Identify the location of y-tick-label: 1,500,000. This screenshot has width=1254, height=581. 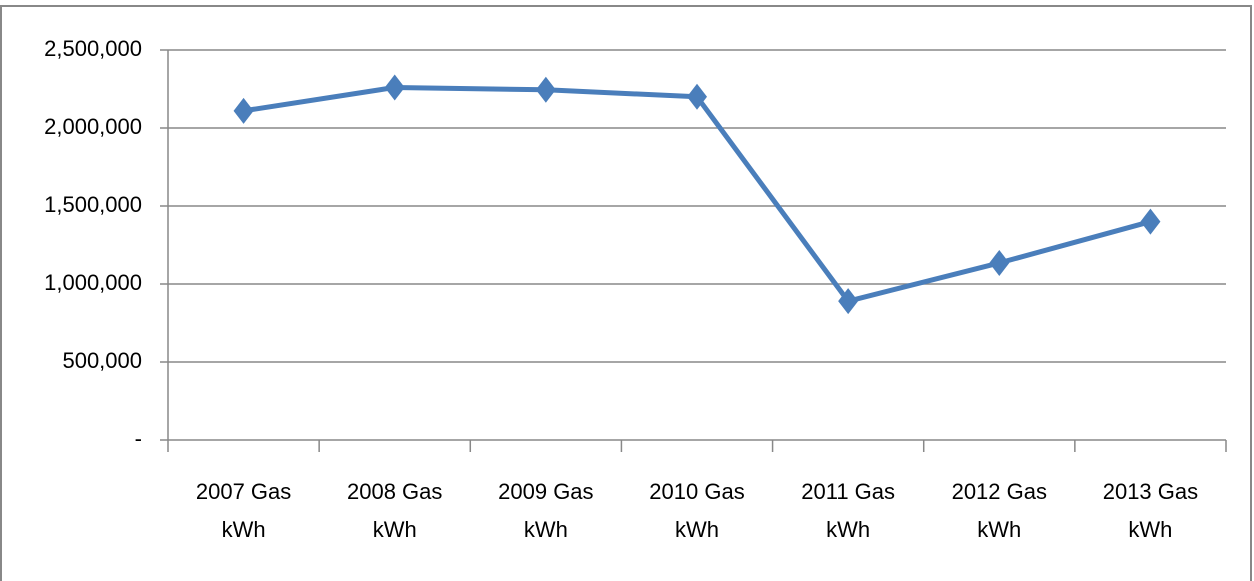
(93, 204).